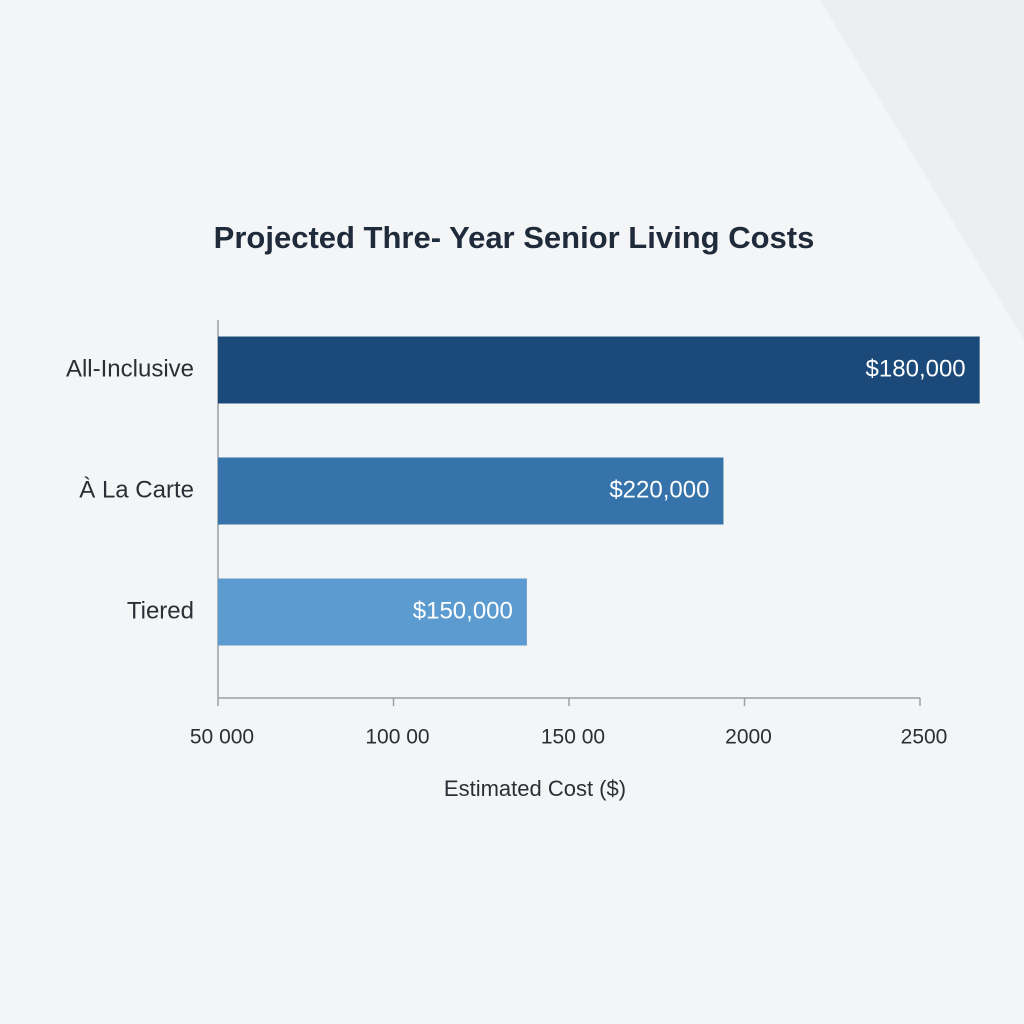  What do you see at coordinates (222, 737) in the screenshot?
I see `x-tick-label: 50 000` at bounding box center [222, 737].